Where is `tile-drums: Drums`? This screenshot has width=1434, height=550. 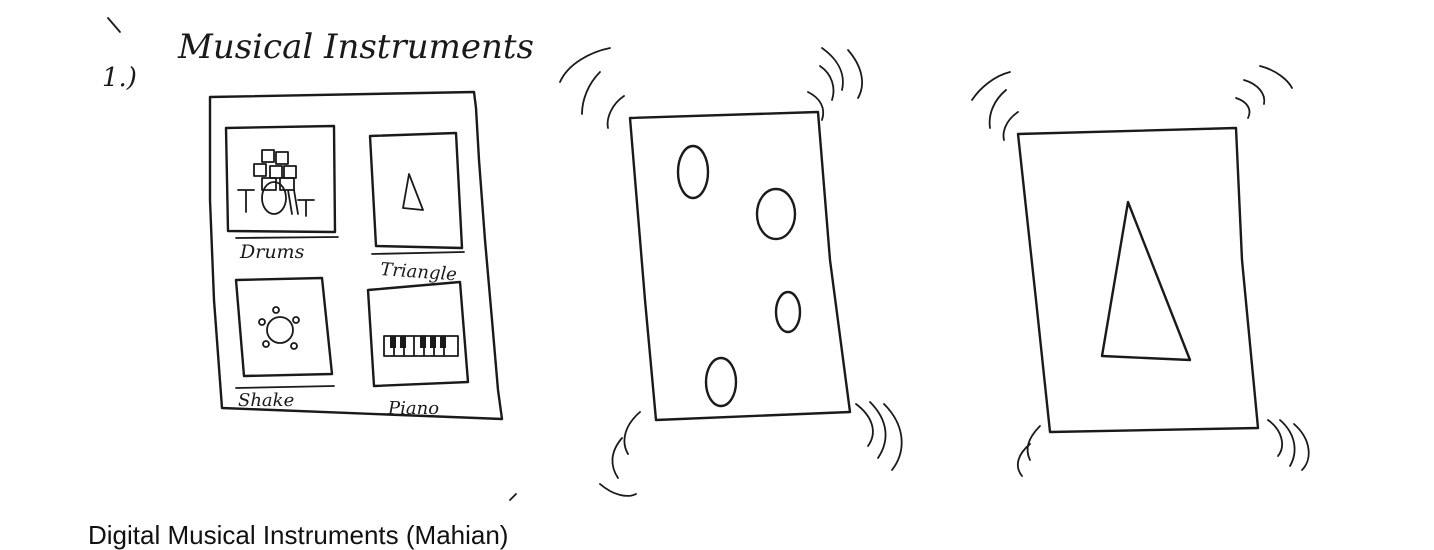
tile-drums: Drums is located at coordinates (281, 193).